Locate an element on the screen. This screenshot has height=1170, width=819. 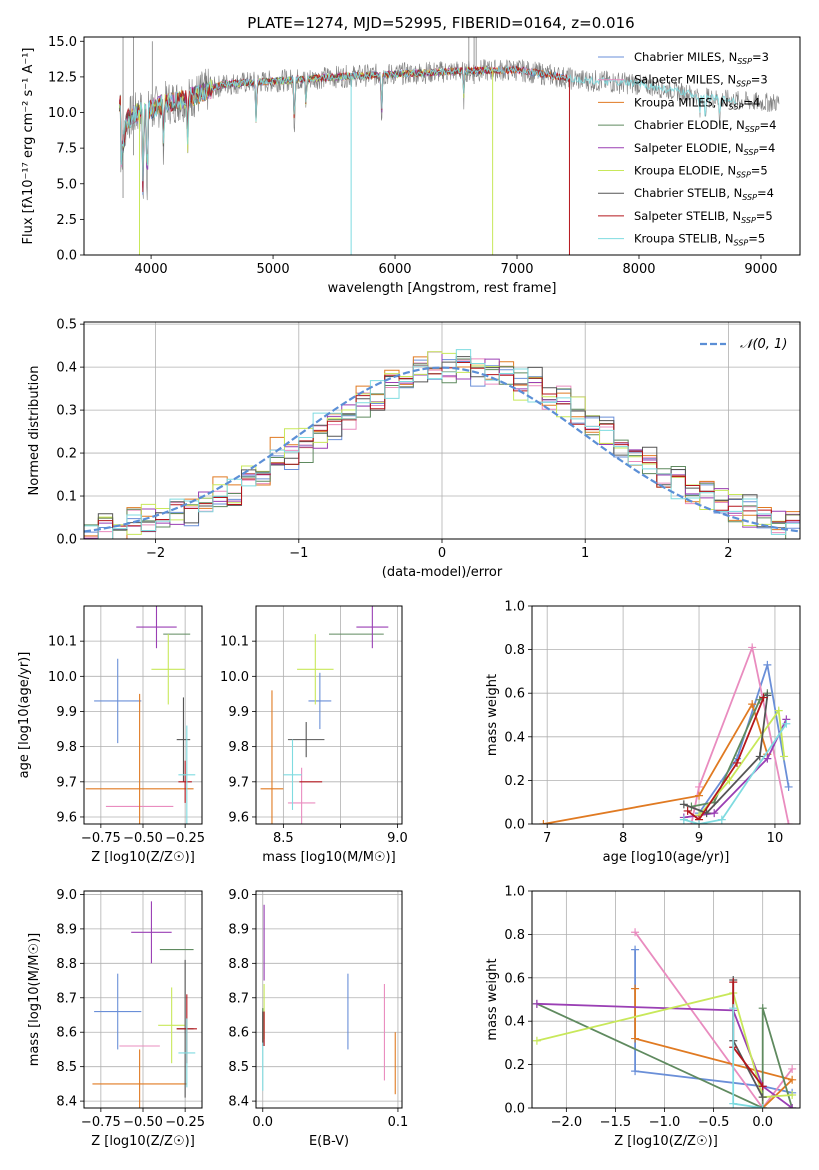
axes: 0.0 0.1 8.4 8.5 8.6 8.7 8.8 8.9 9.0 E(B-V) is located at coordinates (318, 1018).